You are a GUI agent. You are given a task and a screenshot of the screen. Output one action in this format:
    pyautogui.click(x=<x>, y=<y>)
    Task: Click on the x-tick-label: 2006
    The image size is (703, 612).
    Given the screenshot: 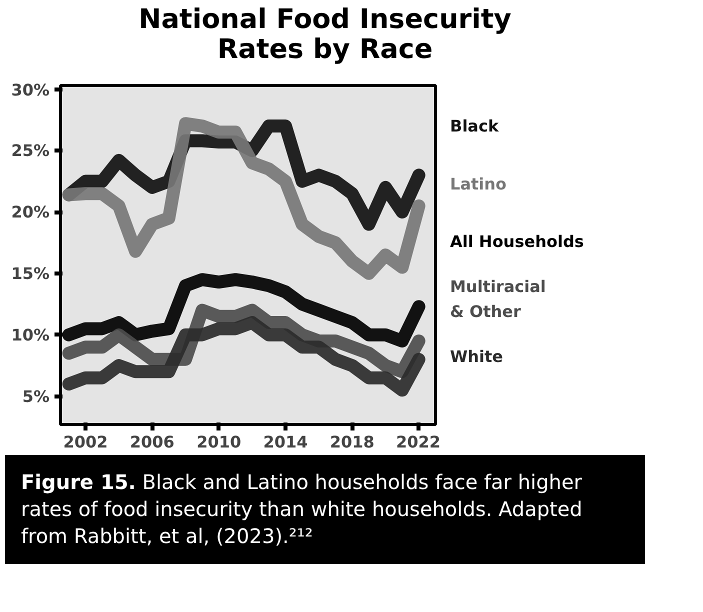 What is the action you would take?
    pyautogui.click(x=152, y=442)
    